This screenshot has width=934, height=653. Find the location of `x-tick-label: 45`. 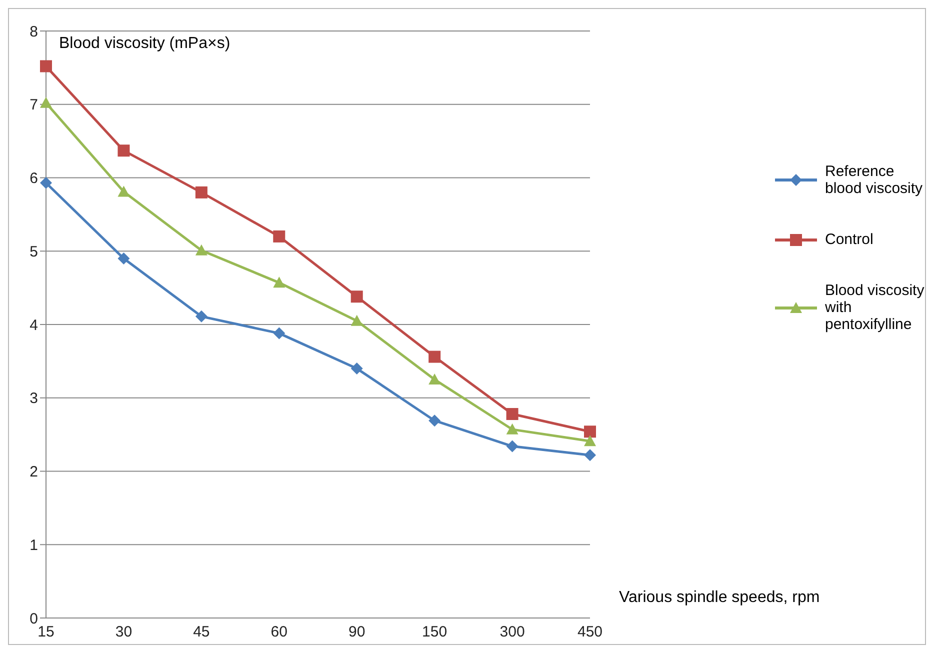

x-tick-label: 45 is located at coordinates (201, 632).